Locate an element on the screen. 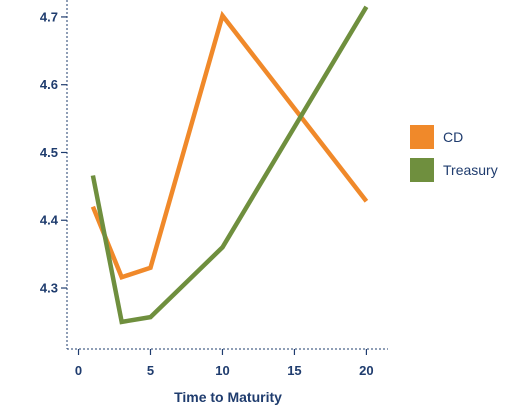 The height and width of the screenshot is (408, 516). x-tick-label: 20 is located at coordinates (366, 370).